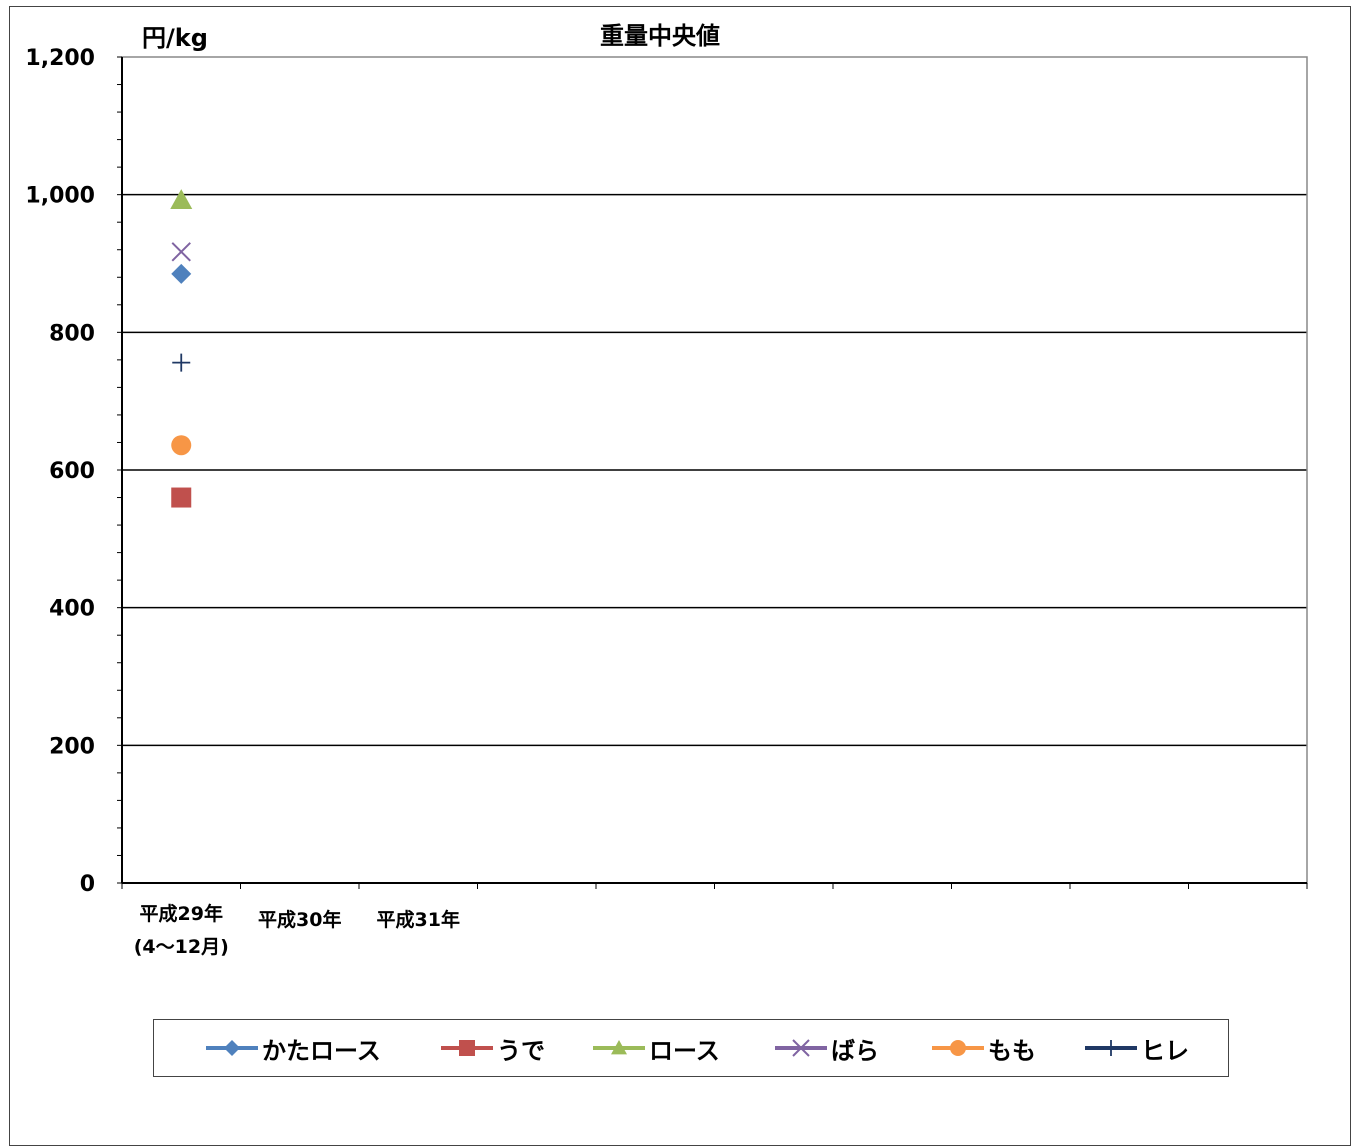 The width and height of the screenshot is (1356, 1146). Describe the element at coordinates (1165, 1050) in the screenshot. I see `legend-label: ヒレ` at that location.